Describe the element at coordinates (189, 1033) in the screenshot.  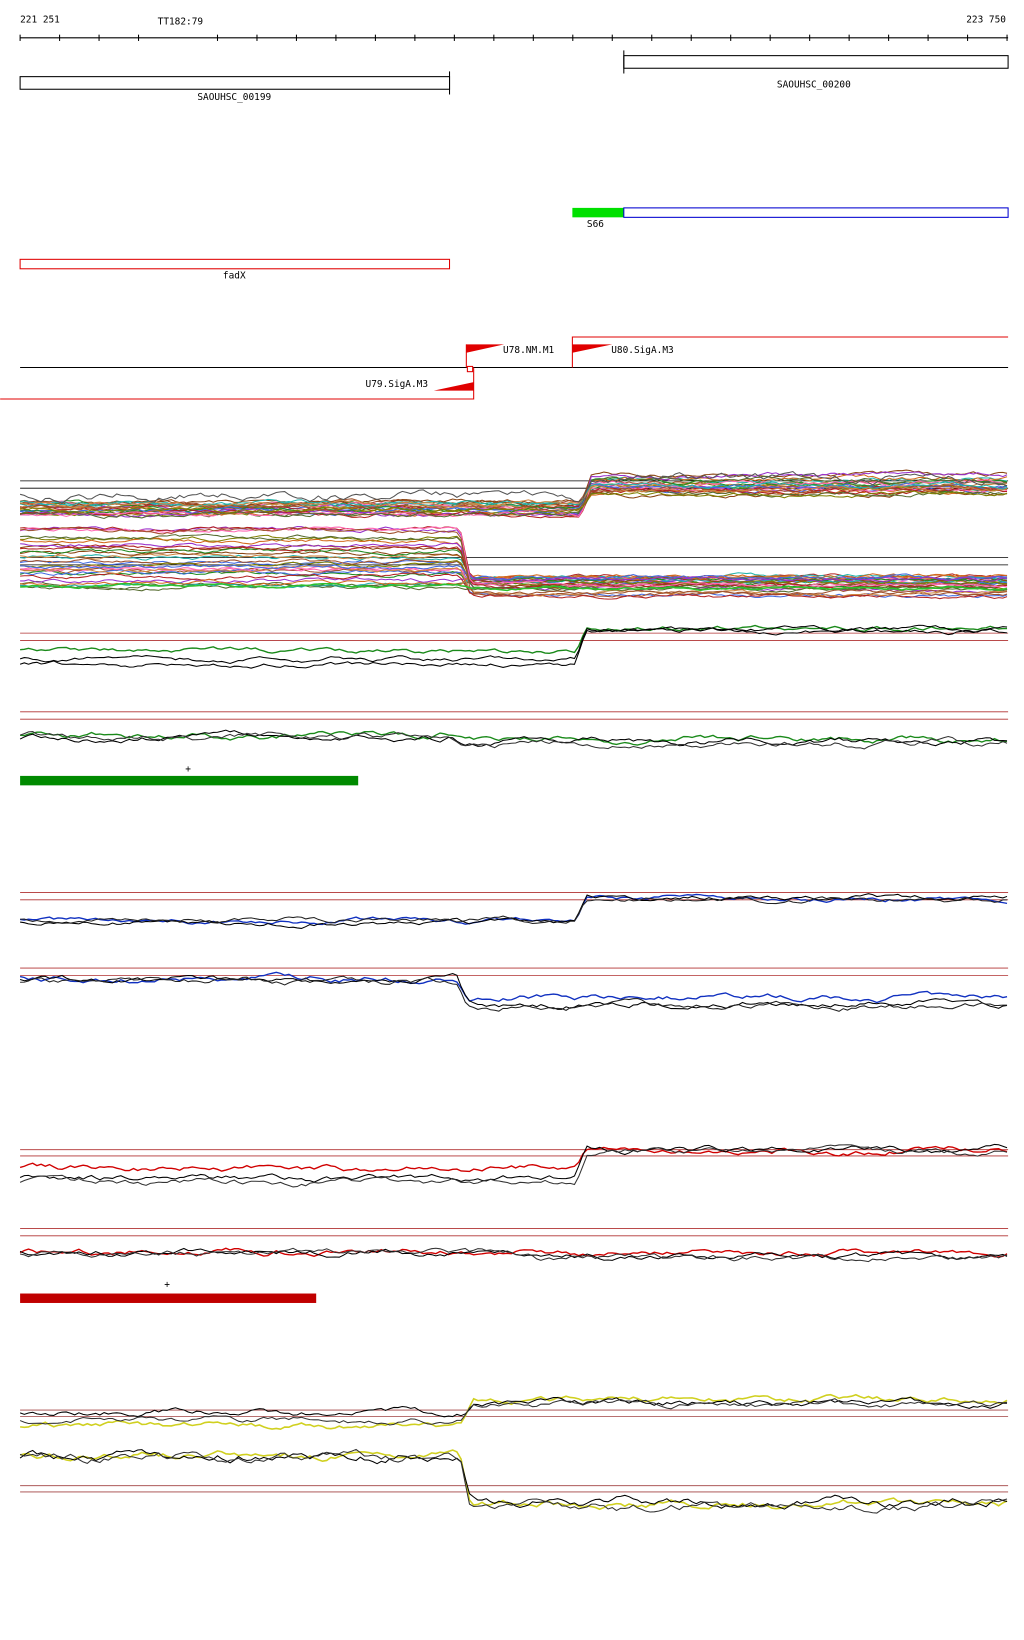
I see `strand-tracks: + +` at that location.